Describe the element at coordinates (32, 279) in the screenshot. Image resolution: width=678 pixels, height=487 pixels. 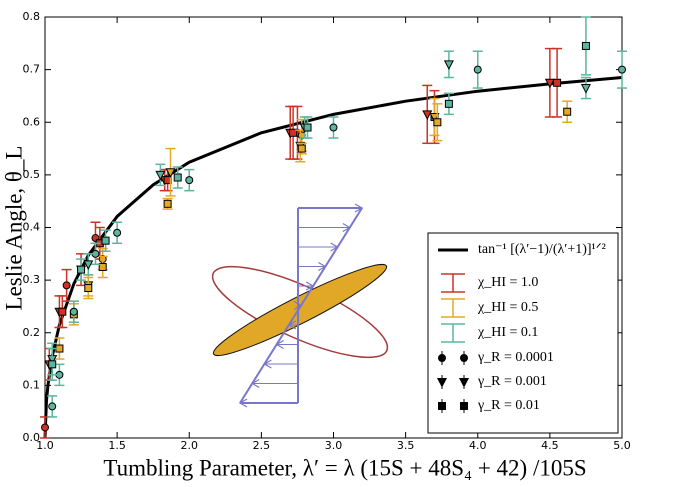
I see `y-tick-label: 0.3` at that location.